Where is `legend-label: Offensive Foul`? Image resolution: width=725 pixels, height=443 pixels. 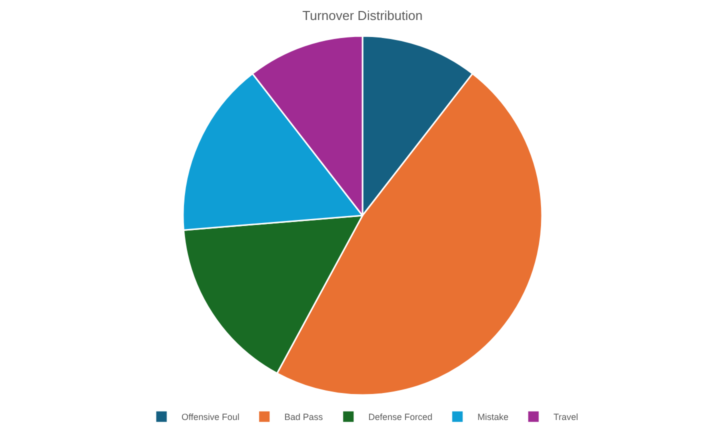
legend-label: Offensive Foul is located at coordinates (211, 417).